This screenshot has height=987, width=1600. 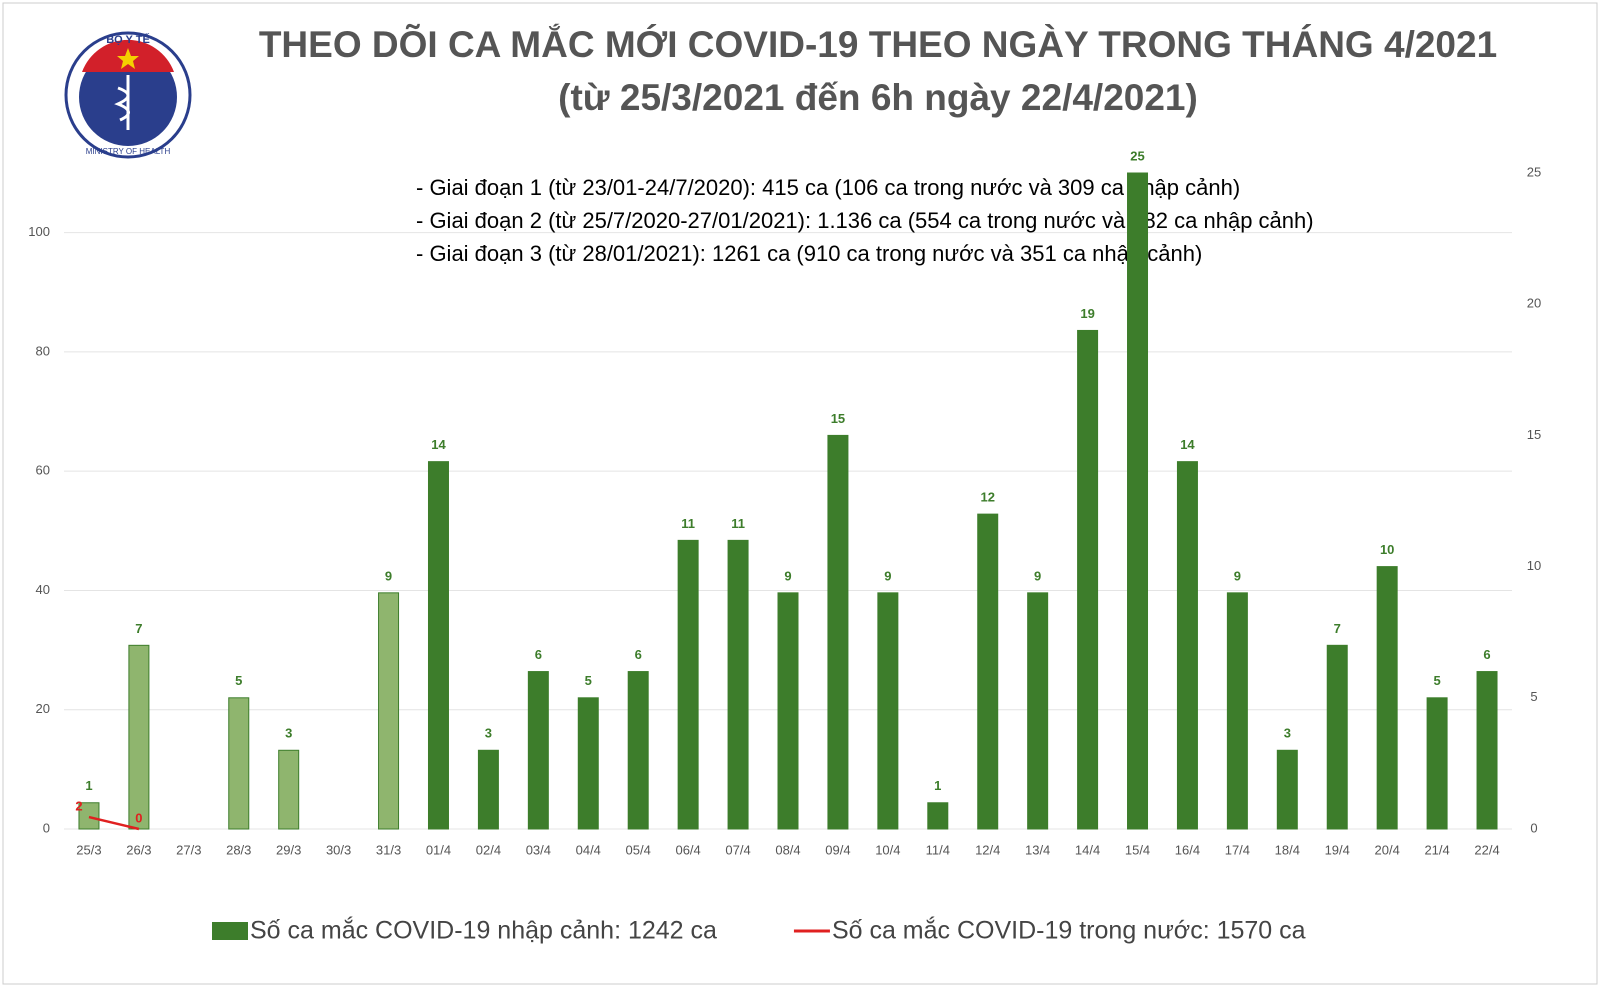 What do you see at coordinates (1533, 827) in the screenshot?
I see `y2-tick-label: 0` at bounding box center [1533, 827].